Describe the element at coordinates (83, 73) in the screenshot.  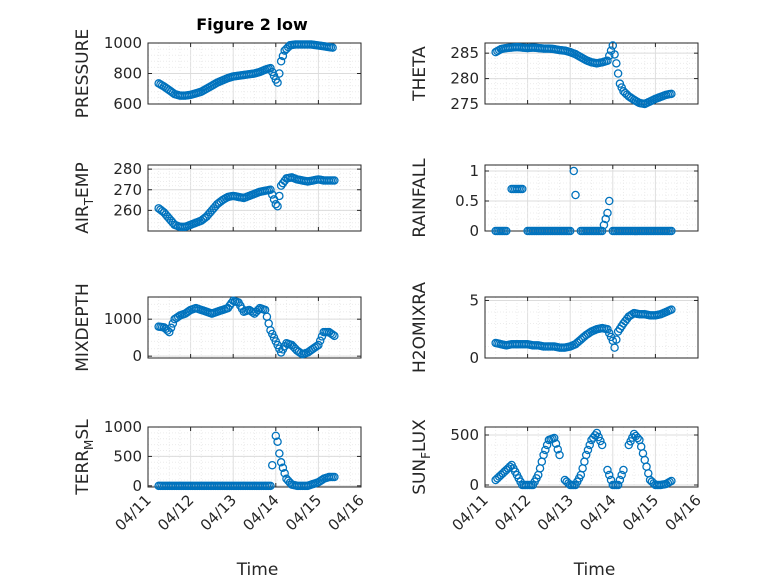
I see `y-axis-label: PRESSURE` at that location.